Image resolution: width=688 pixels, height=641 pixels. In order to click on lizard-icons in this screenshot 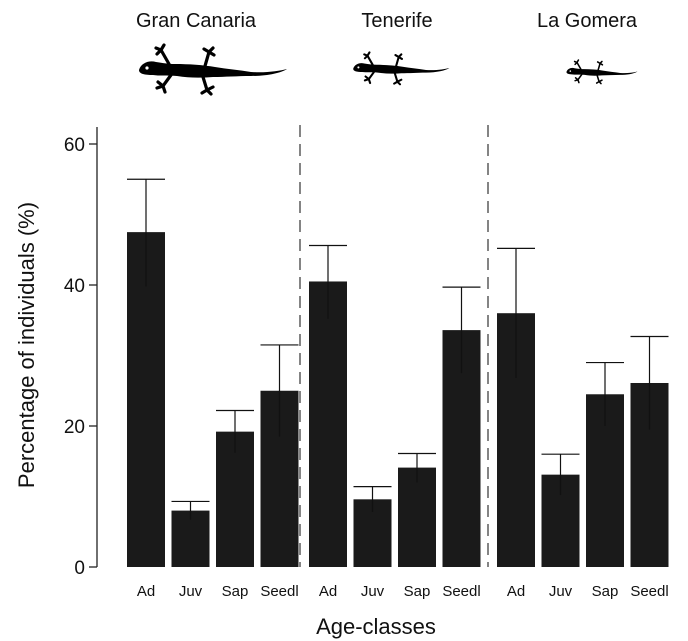, I will do `click(388, 69)`.